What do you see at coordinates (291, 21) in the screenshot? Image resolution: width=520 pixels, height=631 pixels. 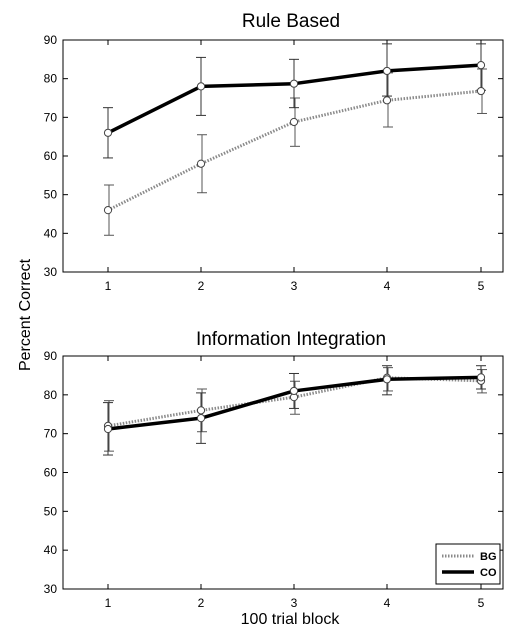 I see `chart-title: Rule Based` at bounding box center [291, 21].